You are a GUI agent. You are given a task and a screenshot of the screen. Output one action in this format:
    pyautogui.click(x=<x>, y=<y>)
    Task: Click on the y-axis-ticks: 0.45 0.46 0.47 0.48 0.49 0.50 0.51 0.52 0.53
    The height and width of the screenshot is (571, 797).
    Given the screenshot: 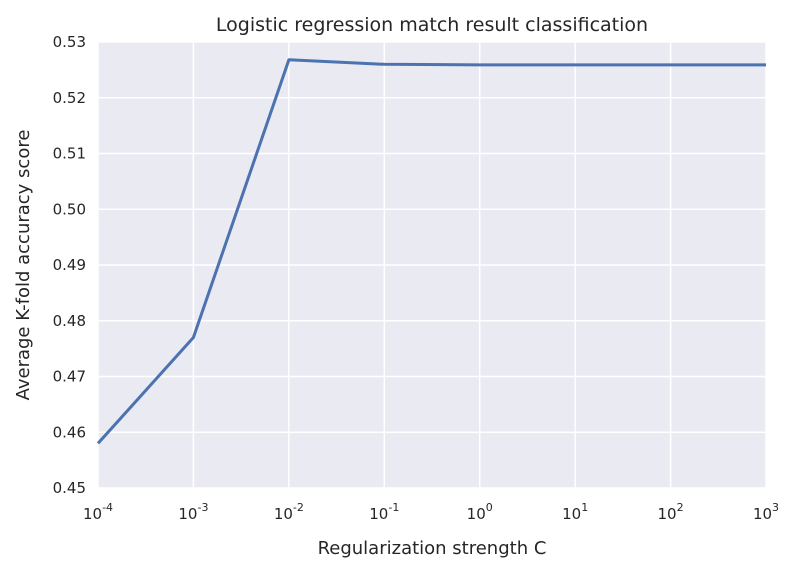 What is the action you would take?
    pyautogui.click(x=69, y=265)
    